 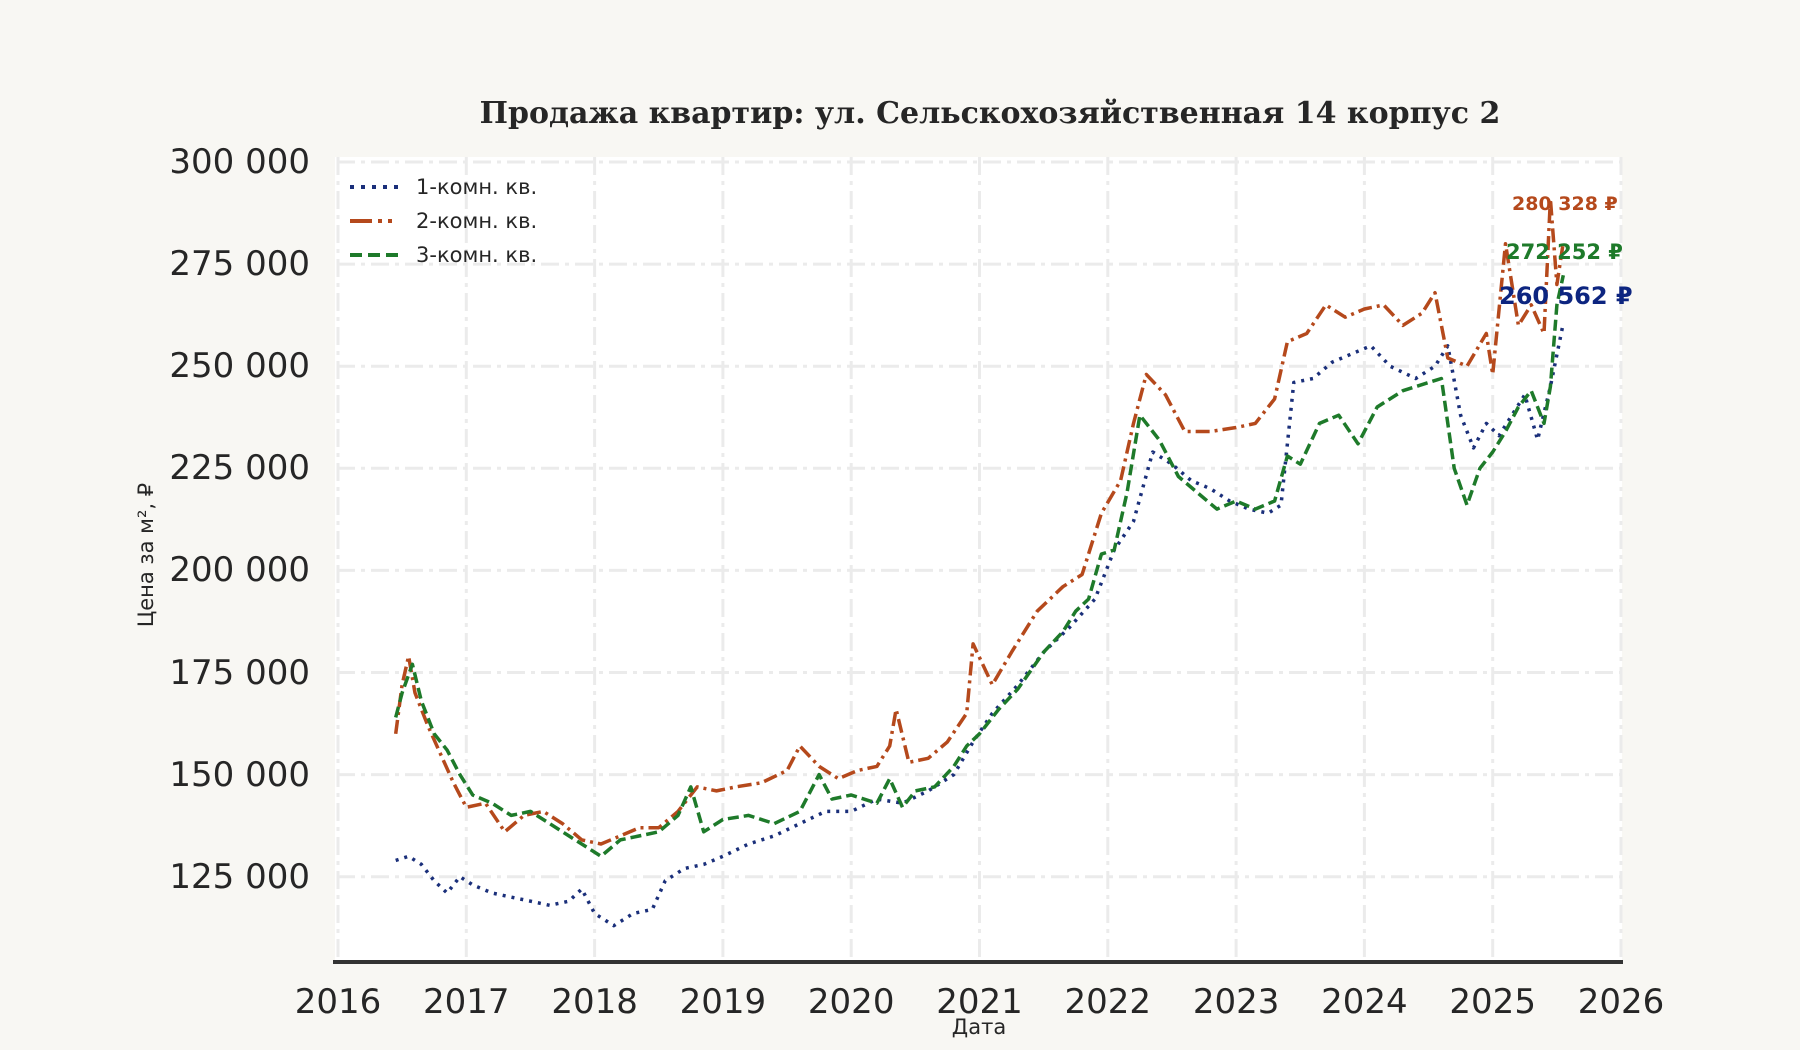 What do you see at coordinates (1566, 296) in the screenshot?
I see `end-label-1room: 260 562 ₽` at bounding box center [1566, 296].